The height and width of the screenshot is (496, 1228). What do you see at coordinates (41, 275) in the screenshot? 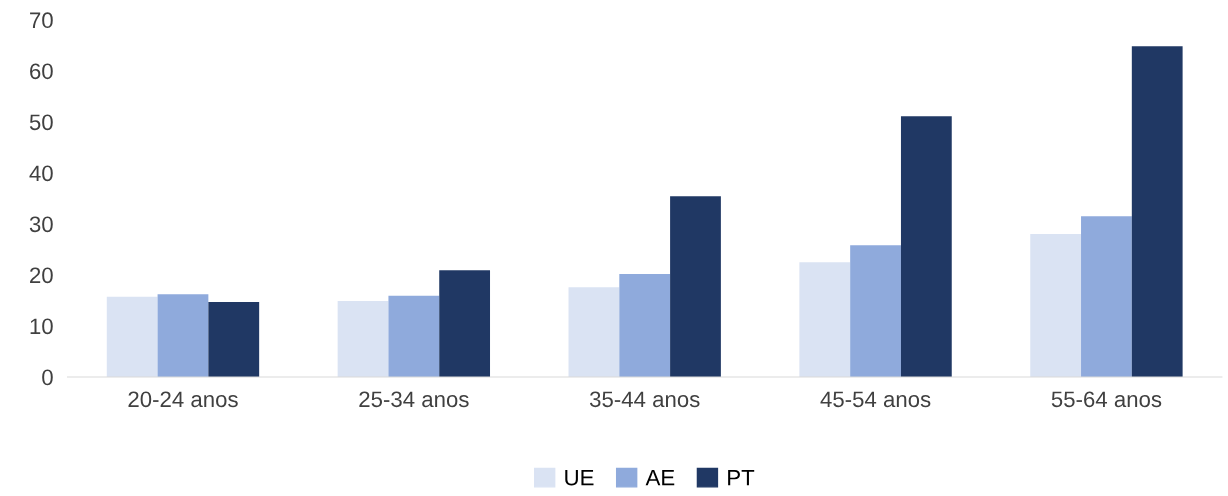
I see `y-tick-label: 20` at bounding box center [41, 275].